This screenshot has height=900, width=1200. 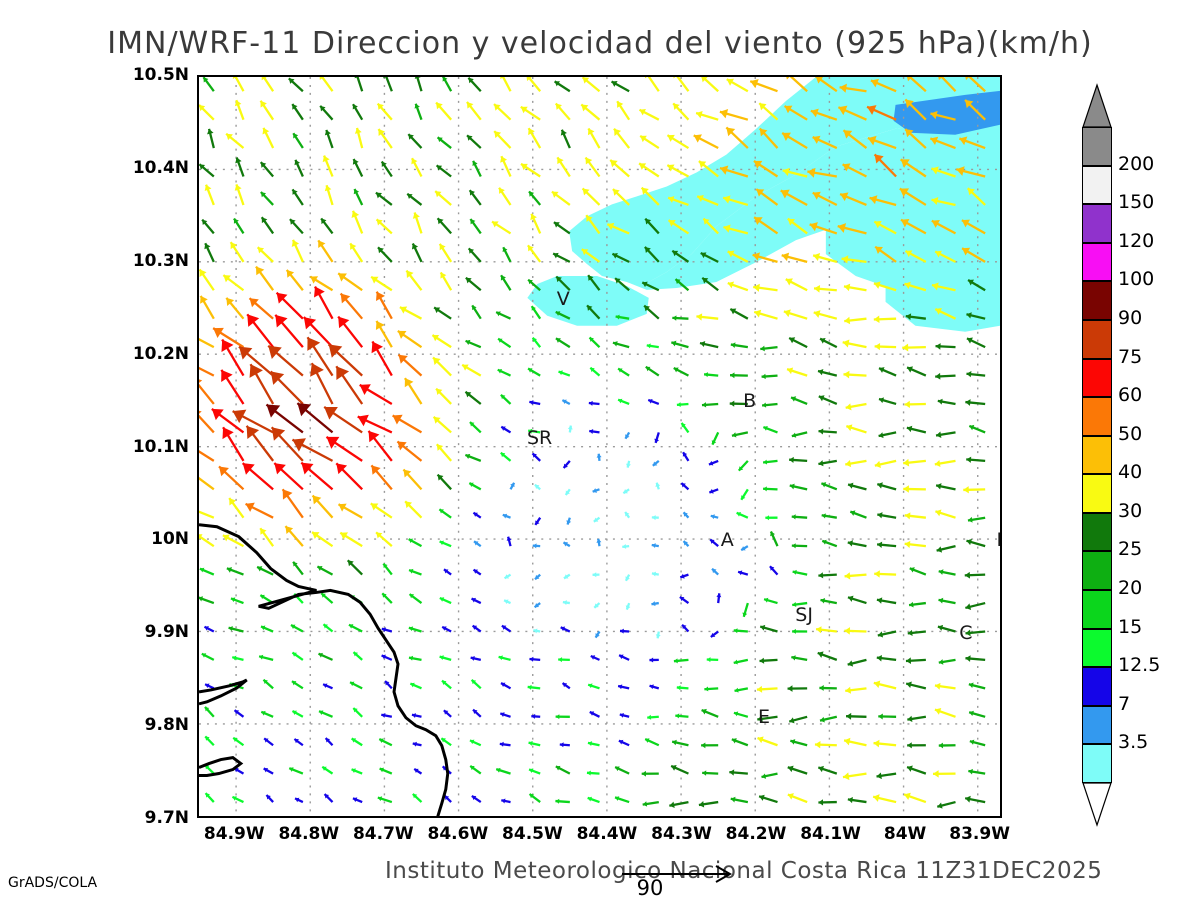 What do you see at coordinates (681, 834) in the screenshot?
I see `x-axis-tick-label: 84.3W` at bounding box center [681, 834].